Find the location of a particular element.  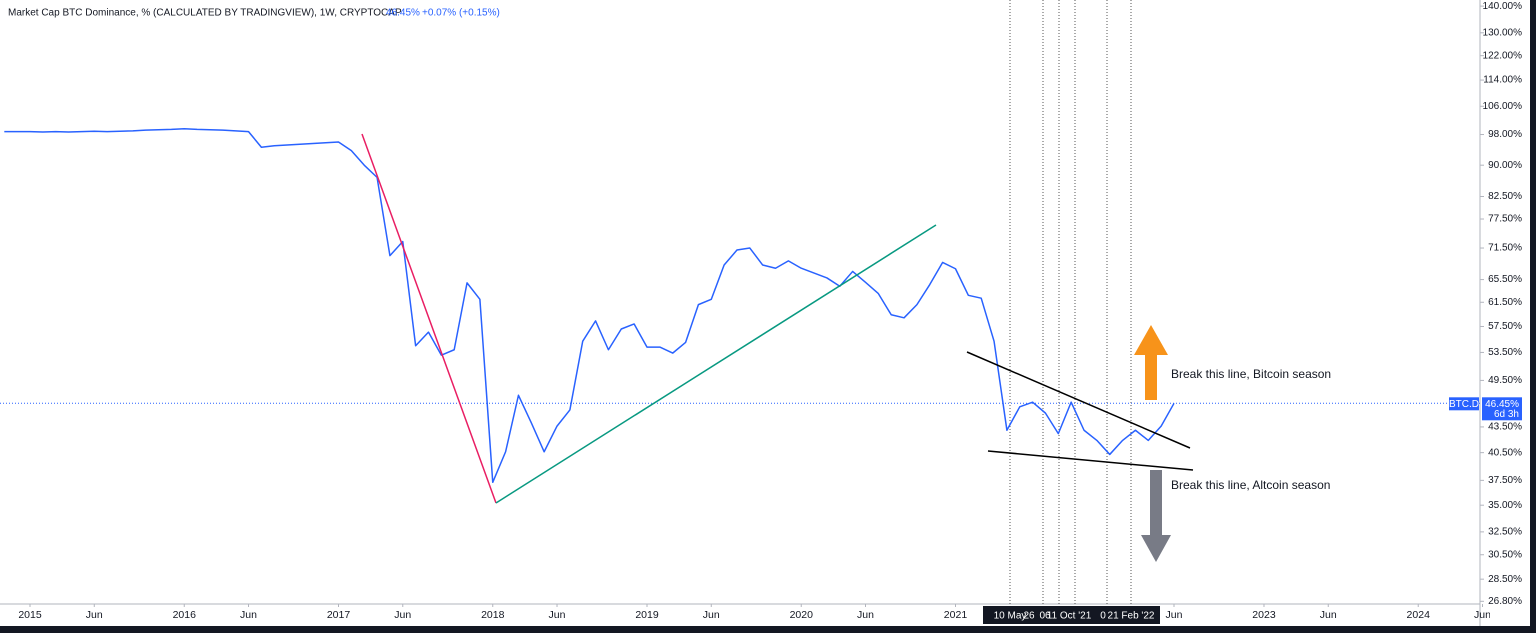

y-tick-label: 77.50% is located at coordinates (1505, 219).